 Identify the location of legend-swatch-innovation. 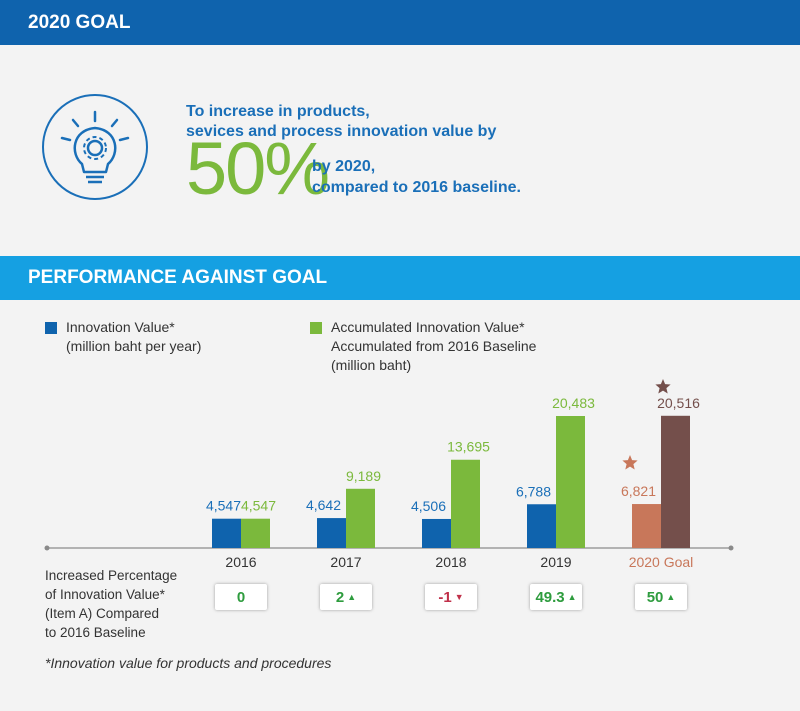
(51, 328).